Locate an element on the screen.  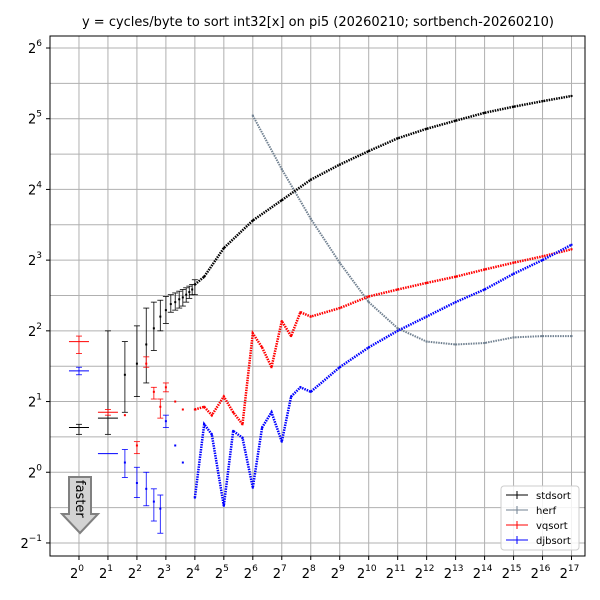
x-tick-label: 25 is located at coordinates (222, 573).